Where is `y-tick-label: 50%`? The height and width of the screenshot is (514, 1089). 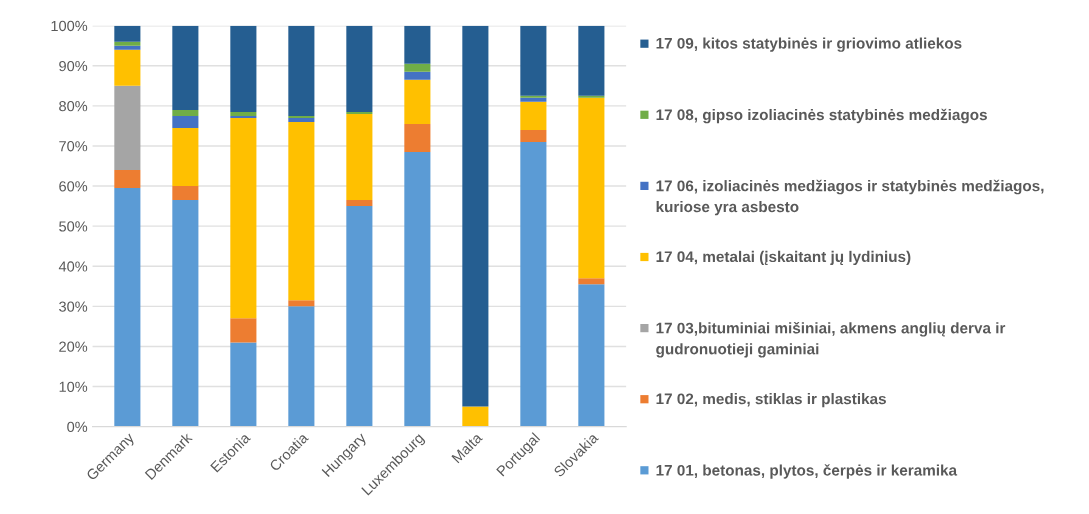 y-tick-label: 50% is located at coordinates (73, 226).